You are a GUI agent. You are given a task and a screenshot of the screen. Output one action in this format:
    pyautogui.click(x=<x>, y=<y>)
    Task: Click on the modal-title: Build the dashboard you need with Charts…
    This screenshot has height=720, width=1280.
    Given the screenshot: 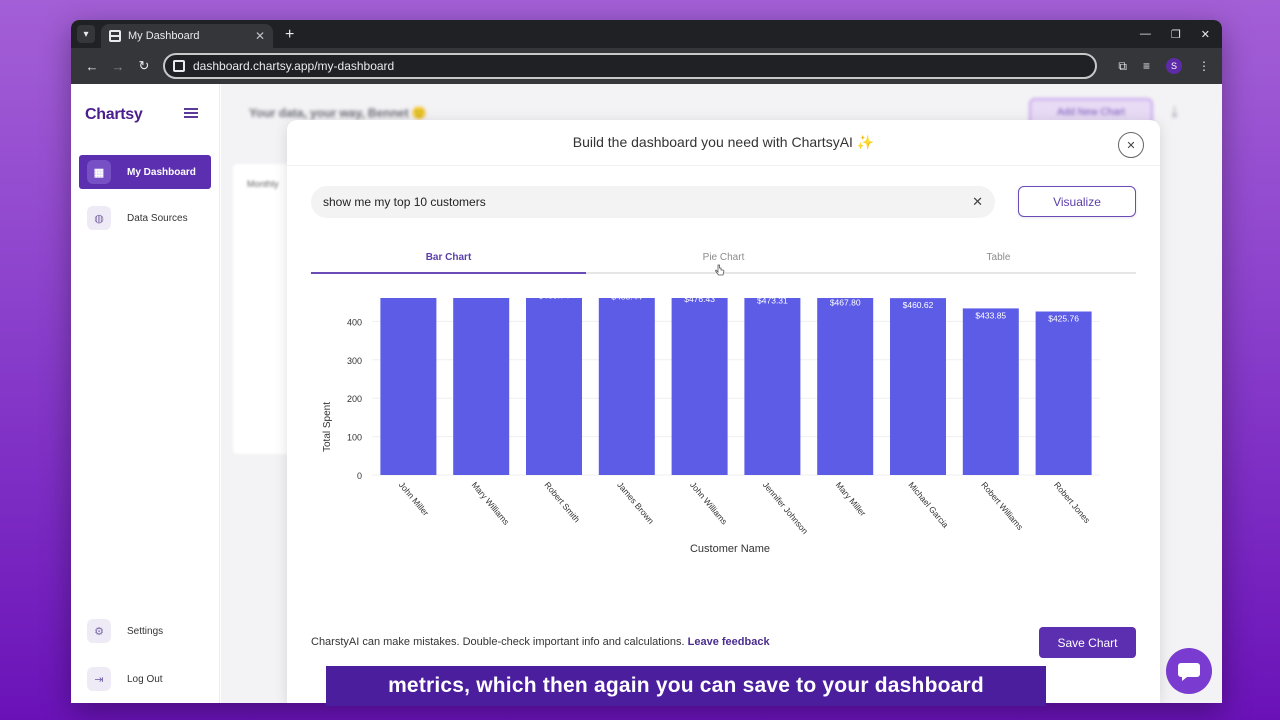 What is the action you would take?
    pyautogui.click(x=723, y=143)
    